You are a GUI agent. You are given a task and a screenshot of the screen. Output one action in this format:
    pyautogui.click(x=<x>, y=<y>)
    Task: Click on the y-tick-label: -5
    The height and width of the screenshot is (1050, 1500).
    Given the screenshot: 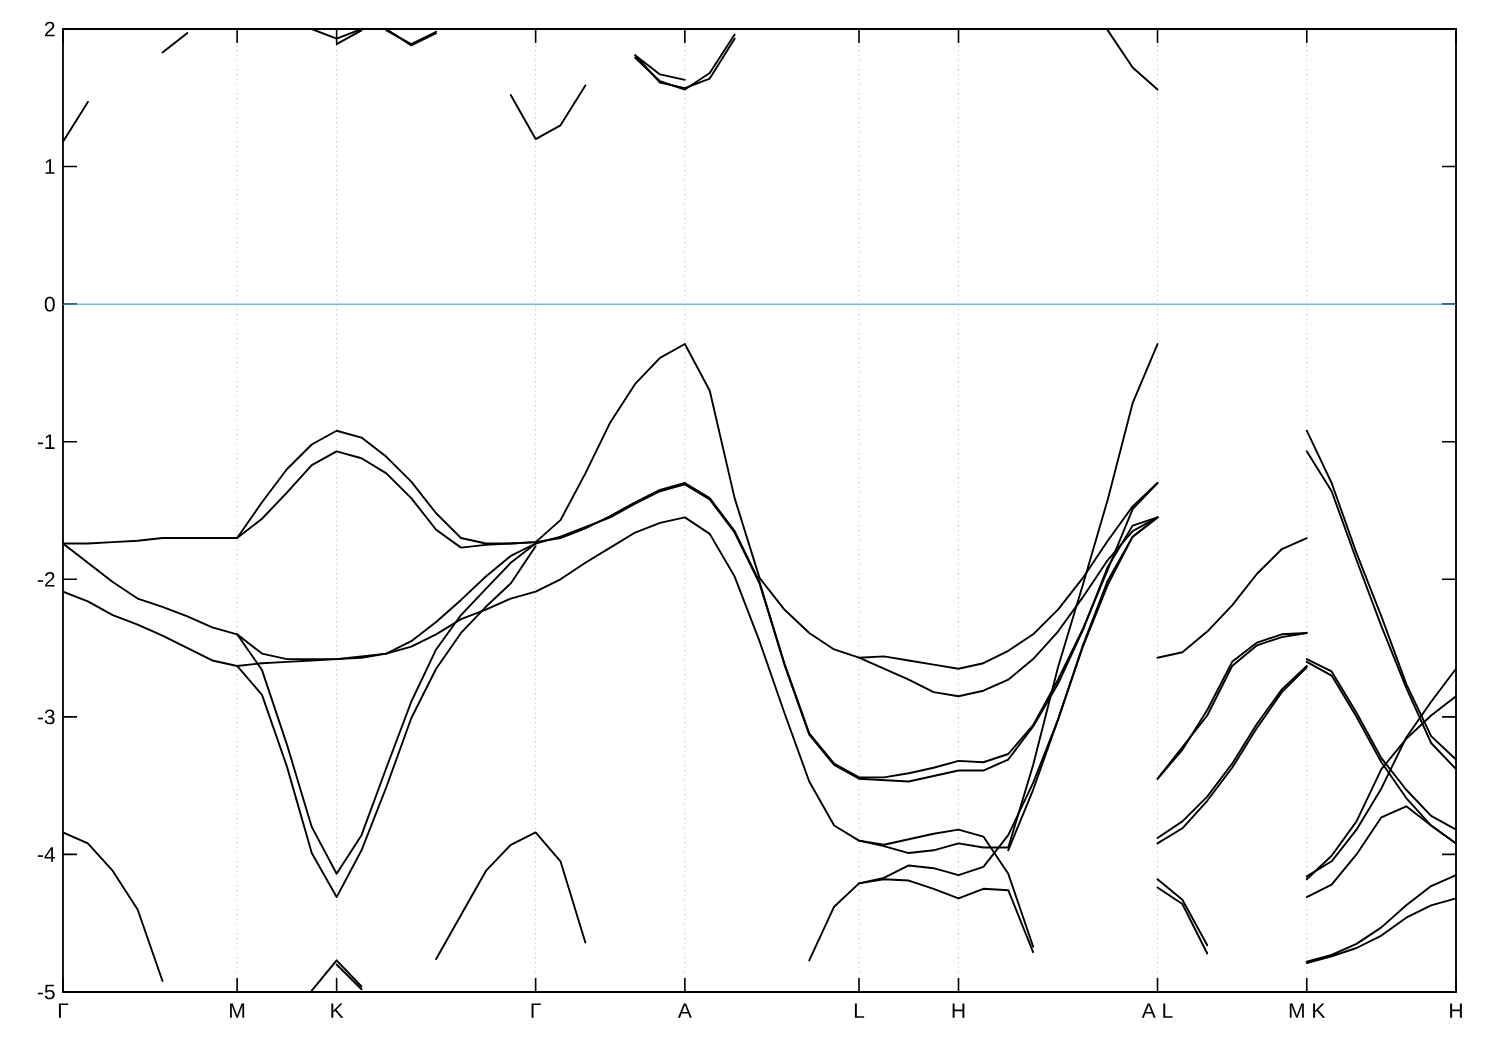 What is the action you would take?
    pyautogui.click(x=46, y=992)
    